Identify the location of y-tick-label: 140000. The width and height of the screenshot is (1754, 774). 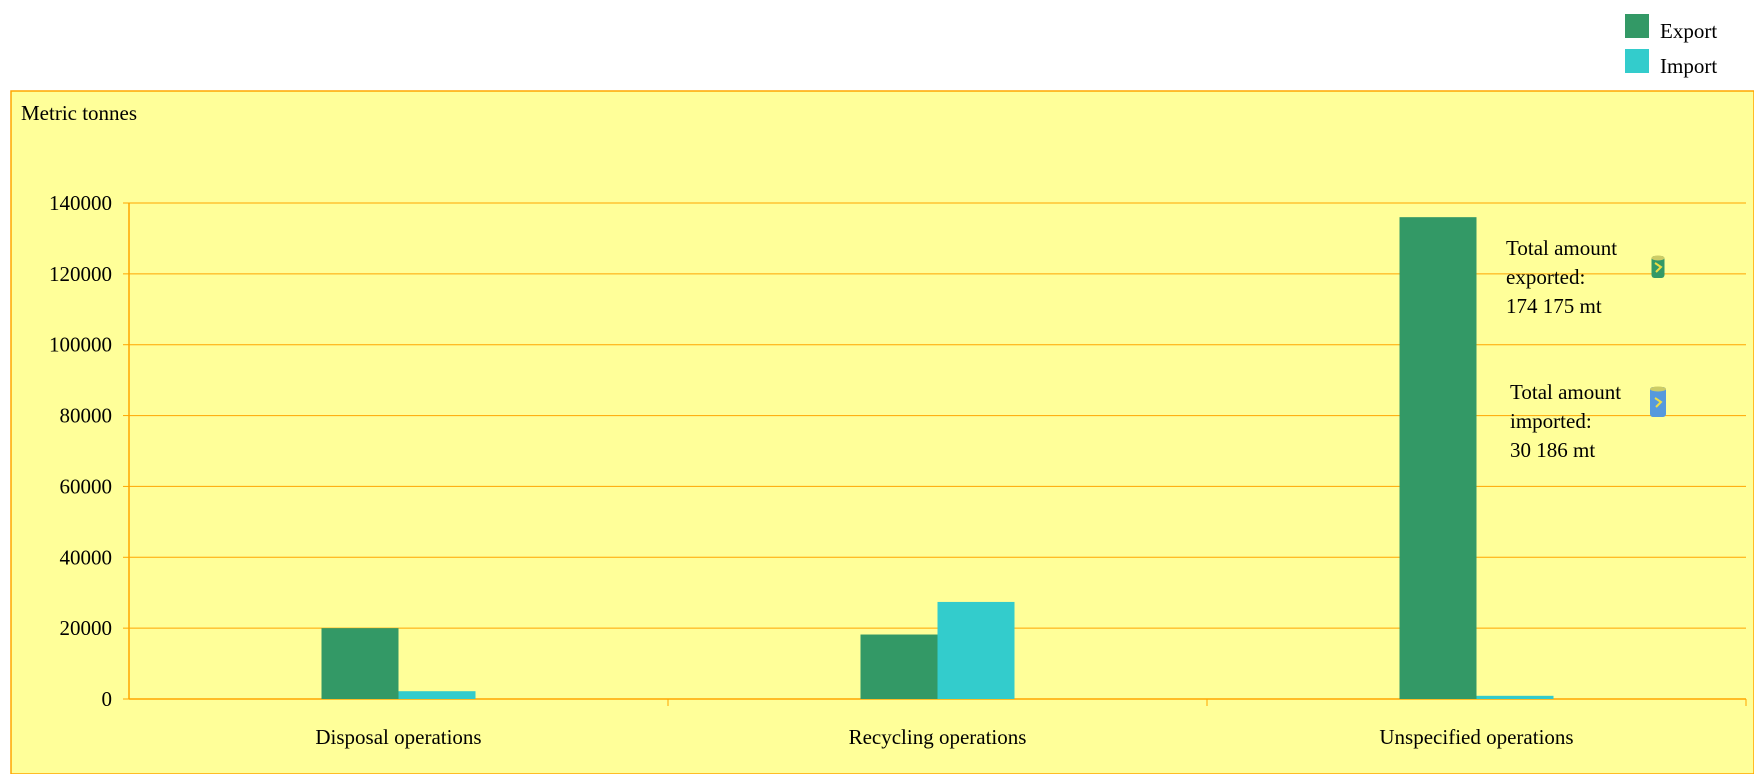
(80, 203).